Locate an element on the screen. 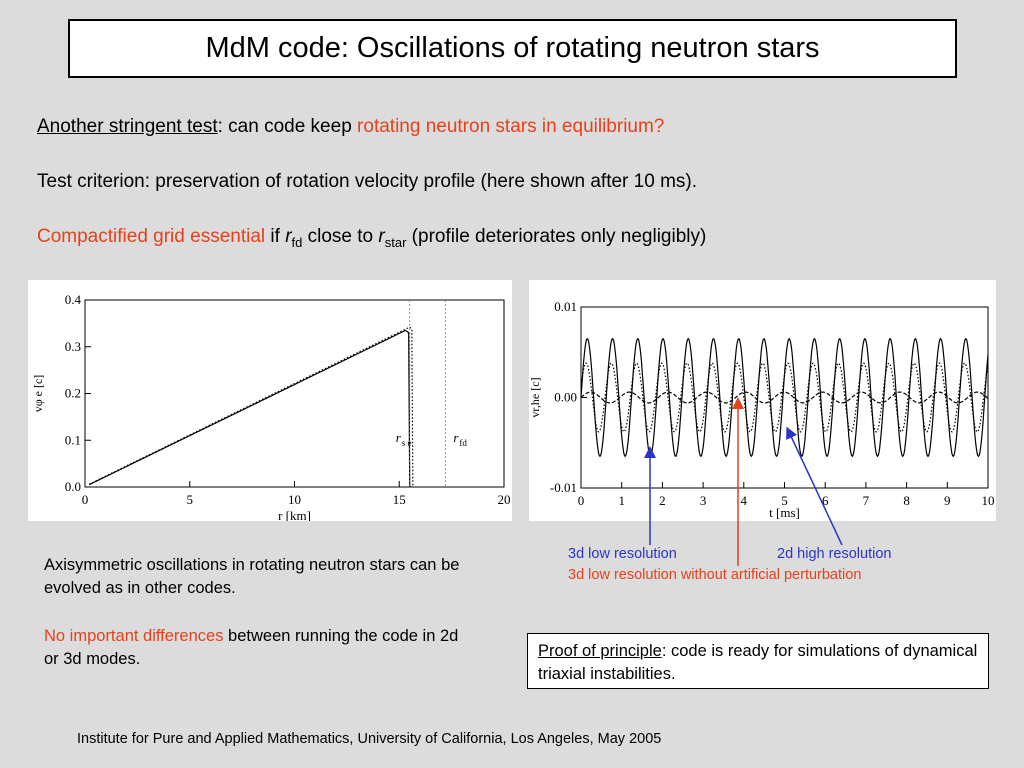  profile-line-dotted is located at coordinates (251, 407).